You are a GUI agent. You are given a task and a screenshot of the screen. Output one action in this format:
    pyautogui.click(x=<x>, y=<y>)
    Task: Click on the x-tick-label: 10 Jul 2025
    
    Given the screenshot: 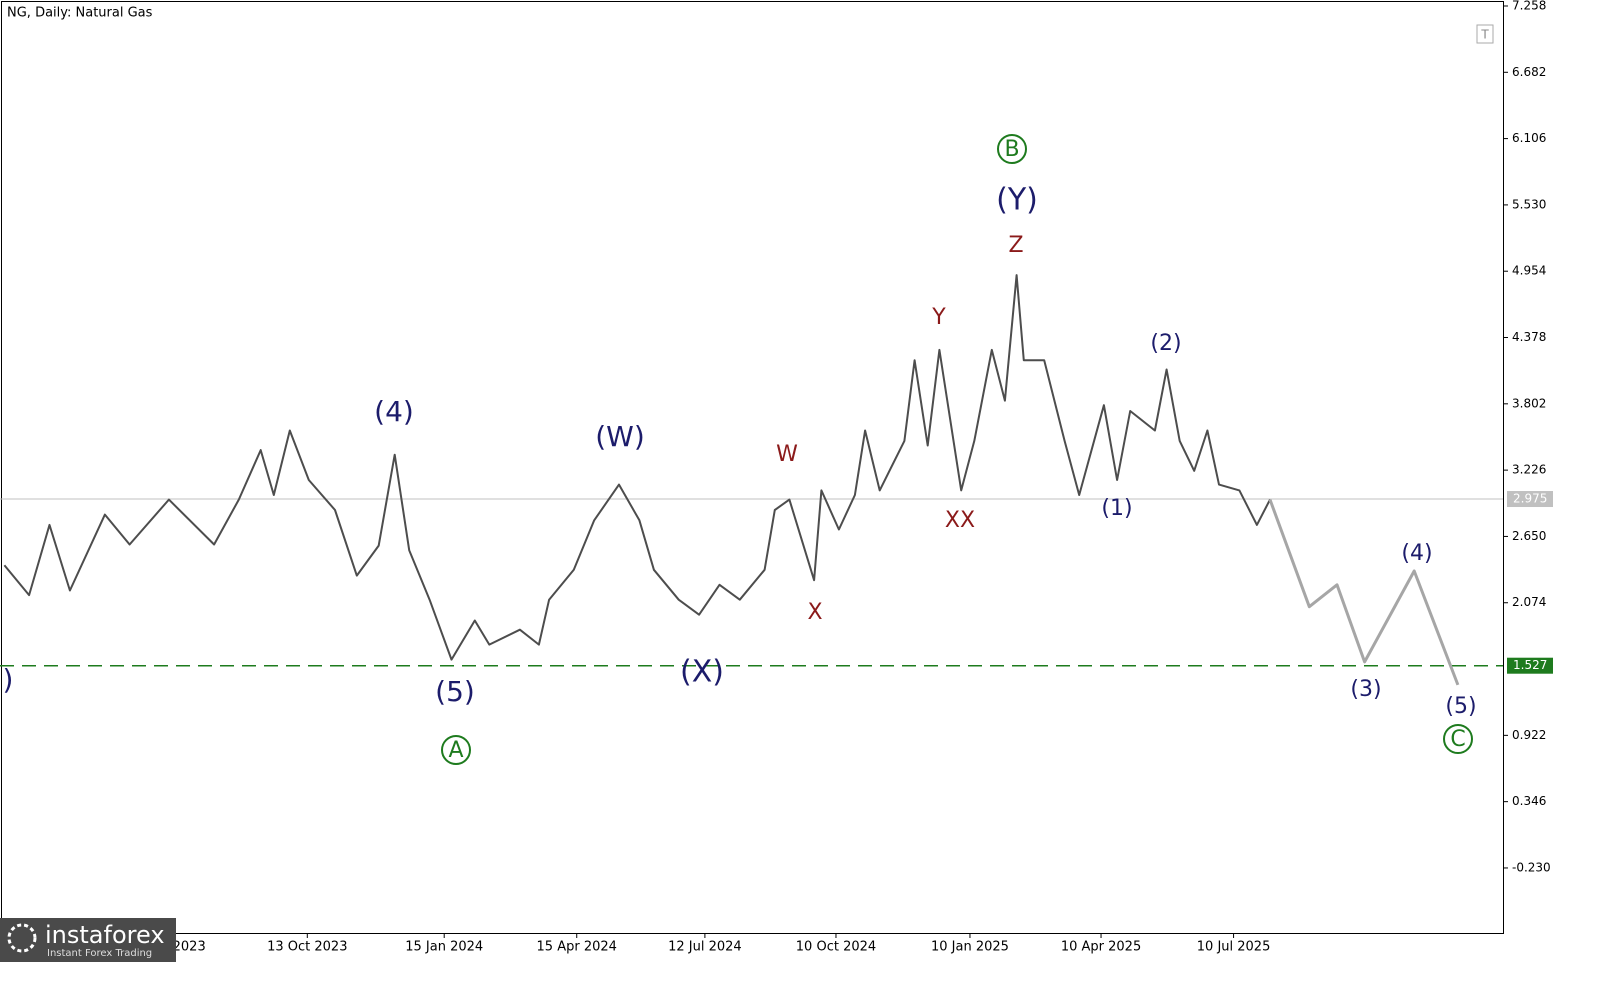 What is the action you would take?
    pyautogui.click(x=1234, y=947)
    